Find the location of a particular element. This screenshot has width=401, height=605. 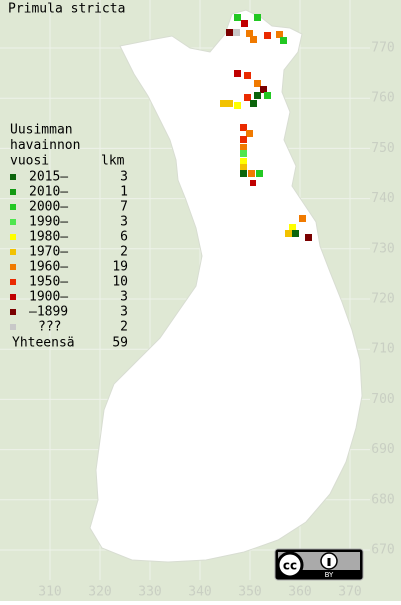

legend-label: 2000– is located at coordinates (48, 207).